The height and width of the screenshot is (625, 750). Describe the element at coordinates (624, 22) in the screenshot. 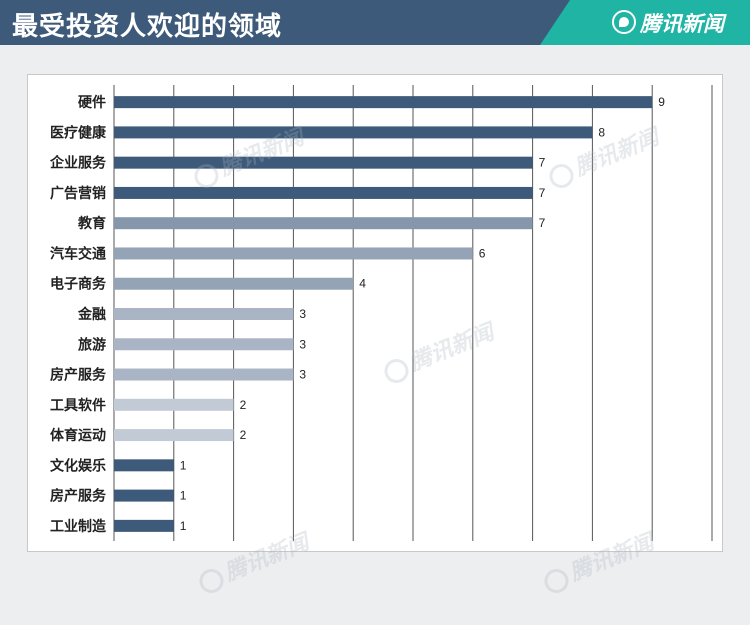

I see `tencent-news-logo-icon` at that location.